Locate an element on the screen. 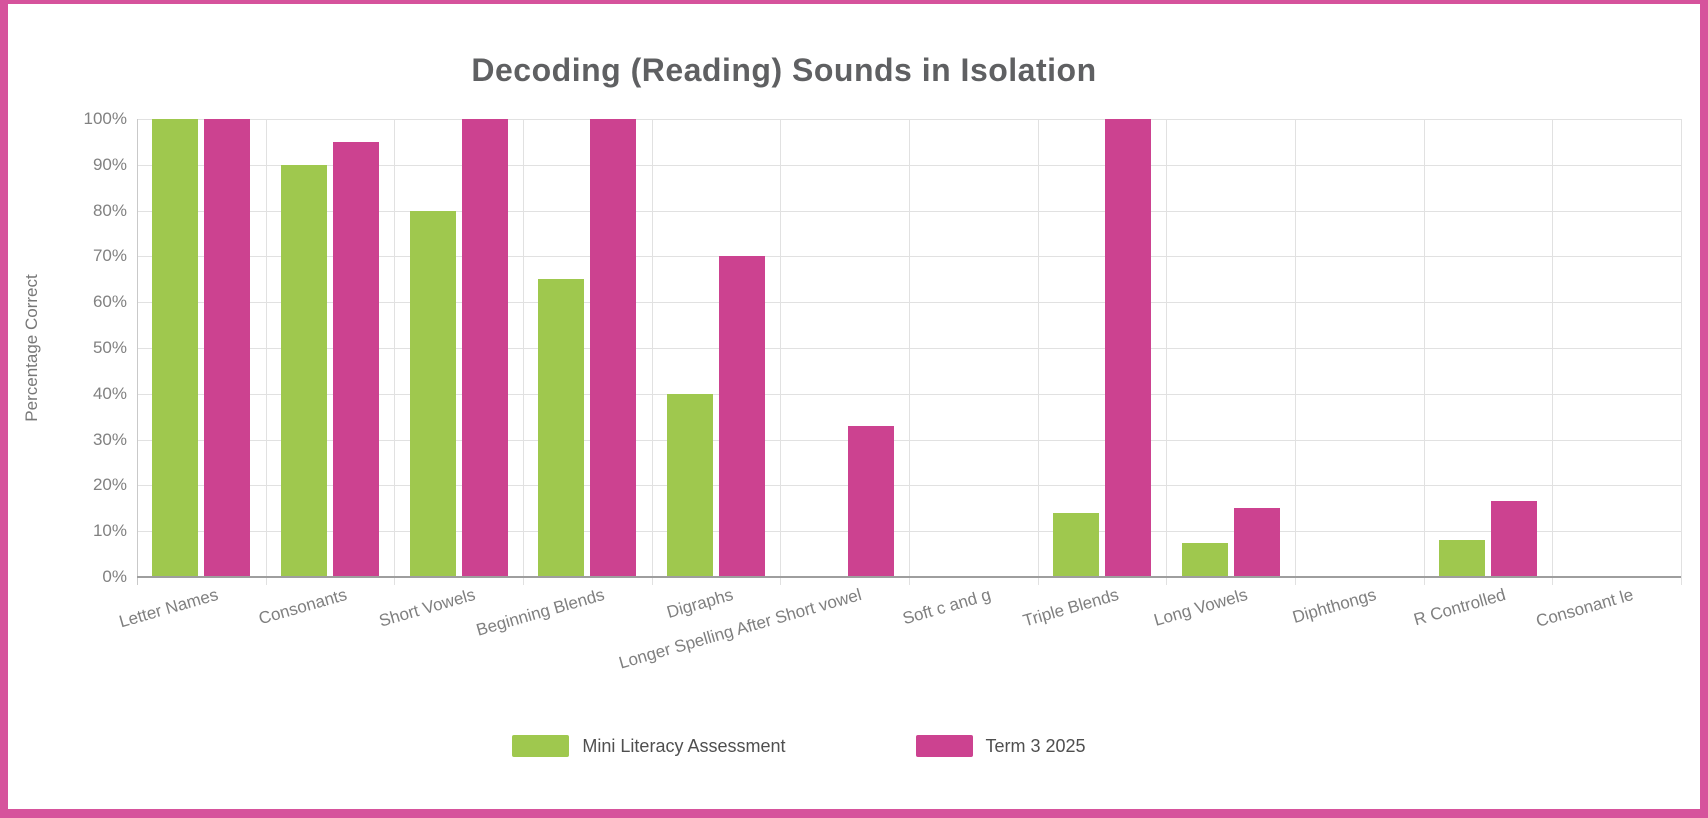 Image resolution: width=1708 pixels, height=818 pixels. legend-item: Mini Literacy Assessment is located at coordinates (649, 746).